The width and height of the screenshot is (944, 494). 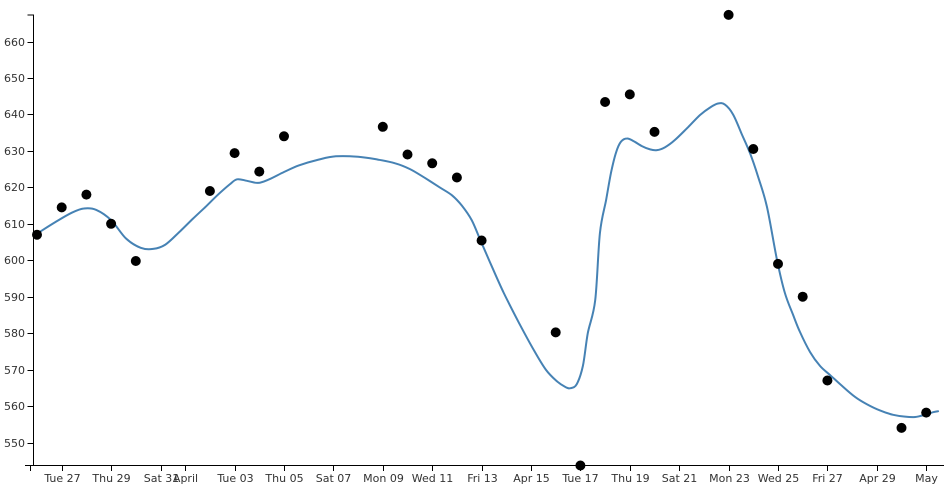 What do you see at coordinates (531, 478) in the screenshot?
I see `x-tick-label: Apr 15` at bounding box center [531, 478].